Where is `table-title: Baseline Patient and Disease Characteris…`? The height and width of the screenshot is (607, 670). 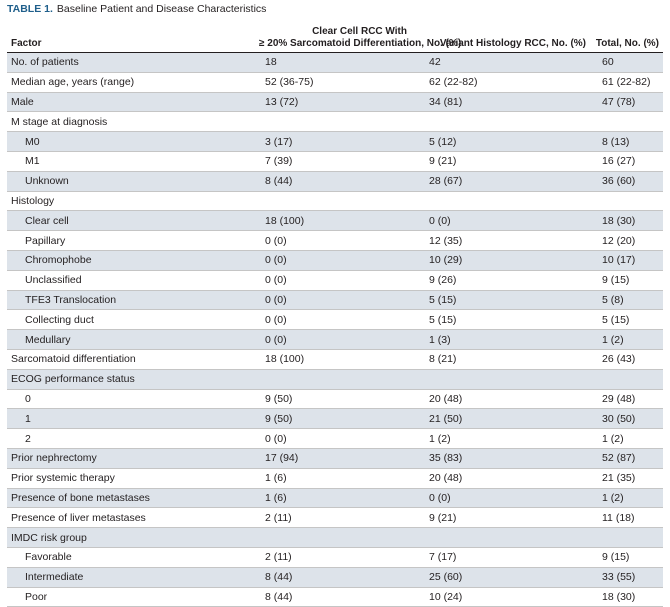
table-title: Baseline Patient and Disease Characteris… is located at coordinates (161, 9).